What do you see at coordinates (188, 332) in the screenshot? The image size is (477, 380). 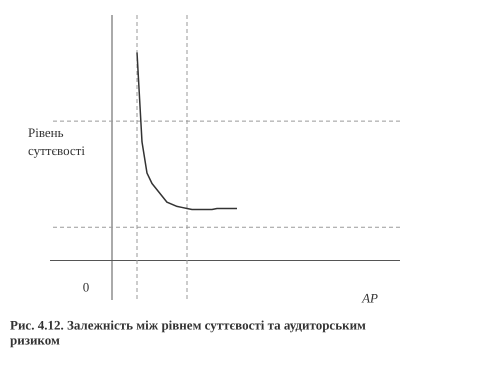 I see `text: Рис. 4.12. Залежність між рівнем суттєвості та аудиторським ризиком` at bounding box center [188, 332].